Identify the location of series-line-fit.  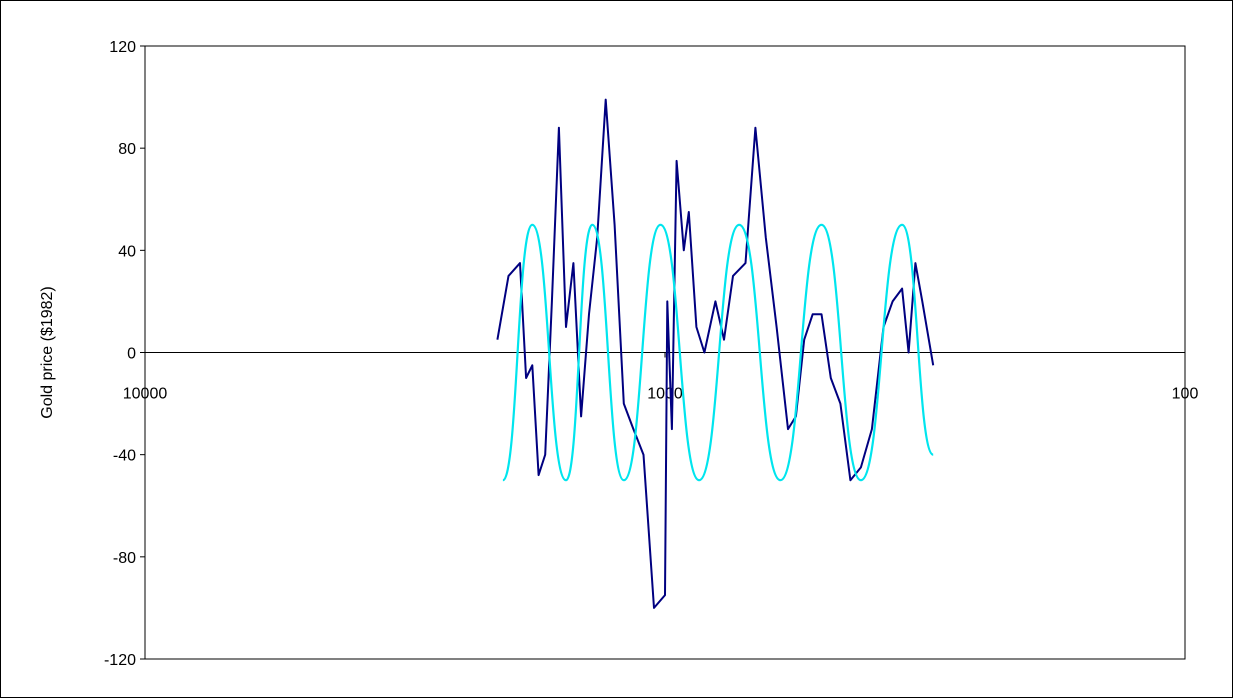
(718, 352).